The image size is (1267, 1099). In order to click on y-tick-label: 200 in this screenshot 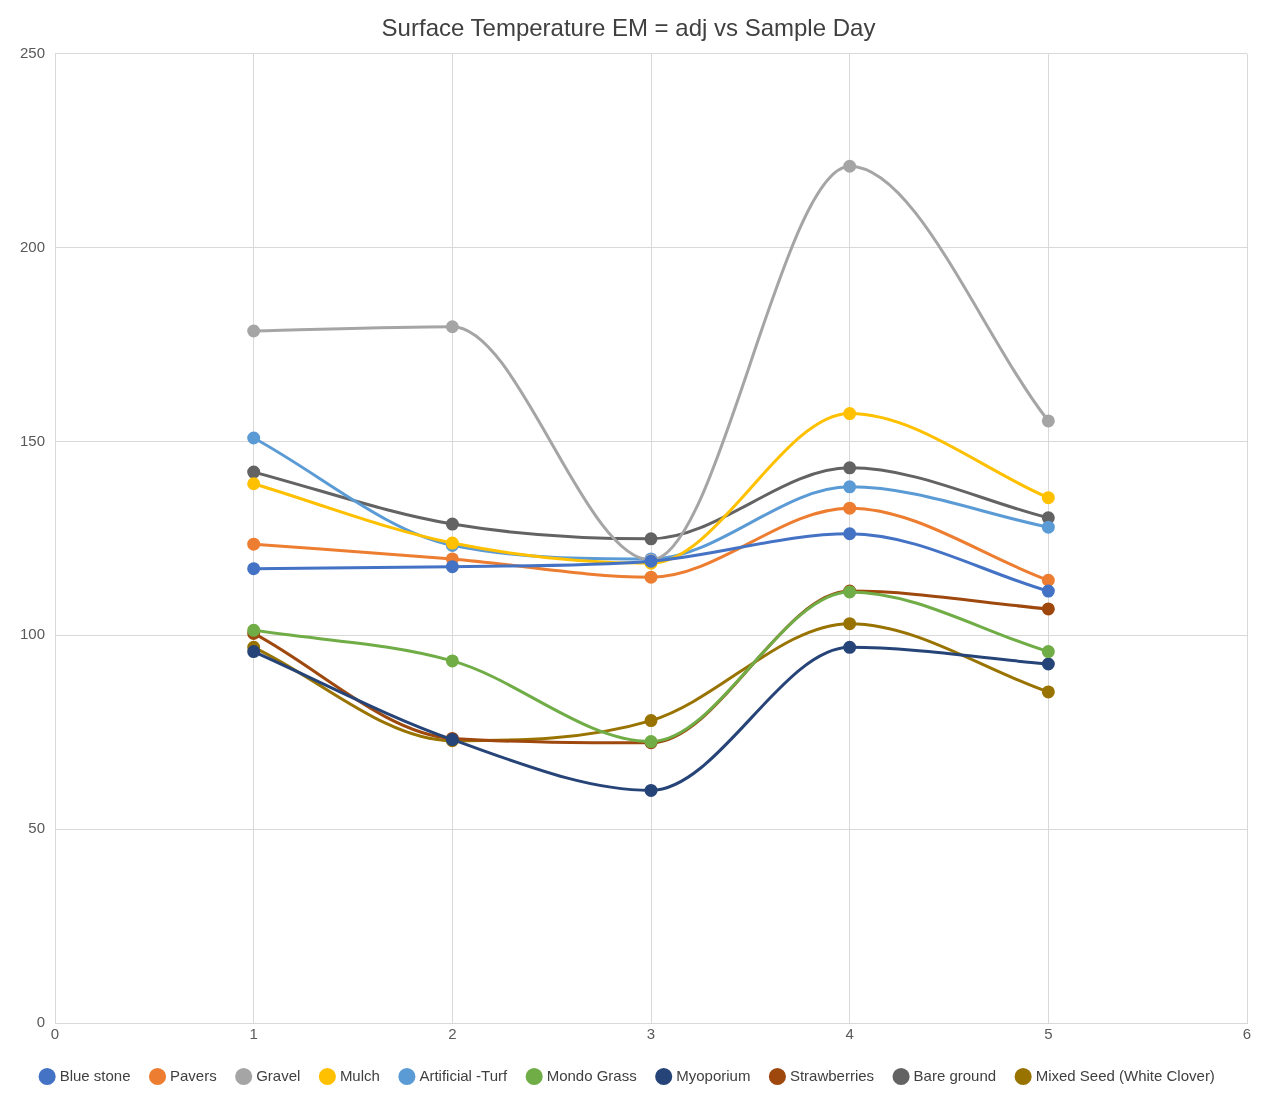, I will do `click(33, 246)`.